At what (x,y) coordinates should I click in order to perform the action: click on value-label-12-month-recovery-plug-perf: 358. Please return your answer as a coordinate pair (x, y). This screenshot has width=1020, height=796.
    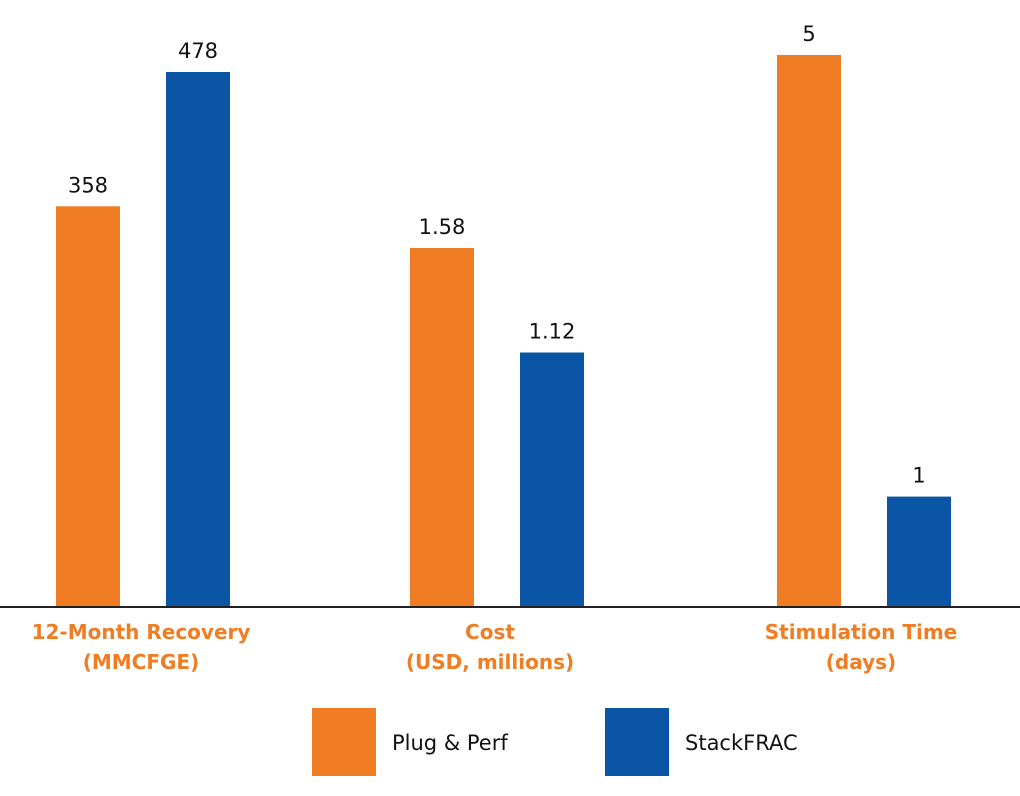
    Looking at the image, I should click on (88, 185).